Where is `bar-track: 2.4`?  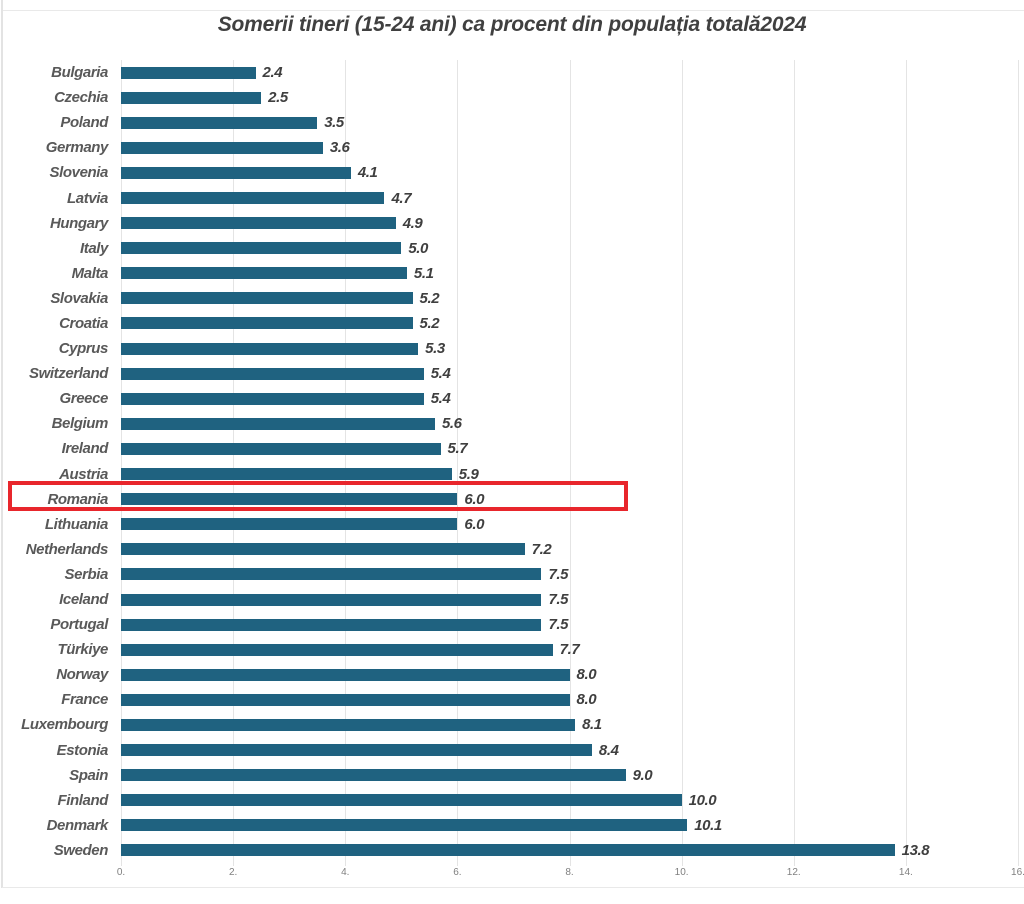 bar-track: 2.4 is located at coordinates (569, 72).